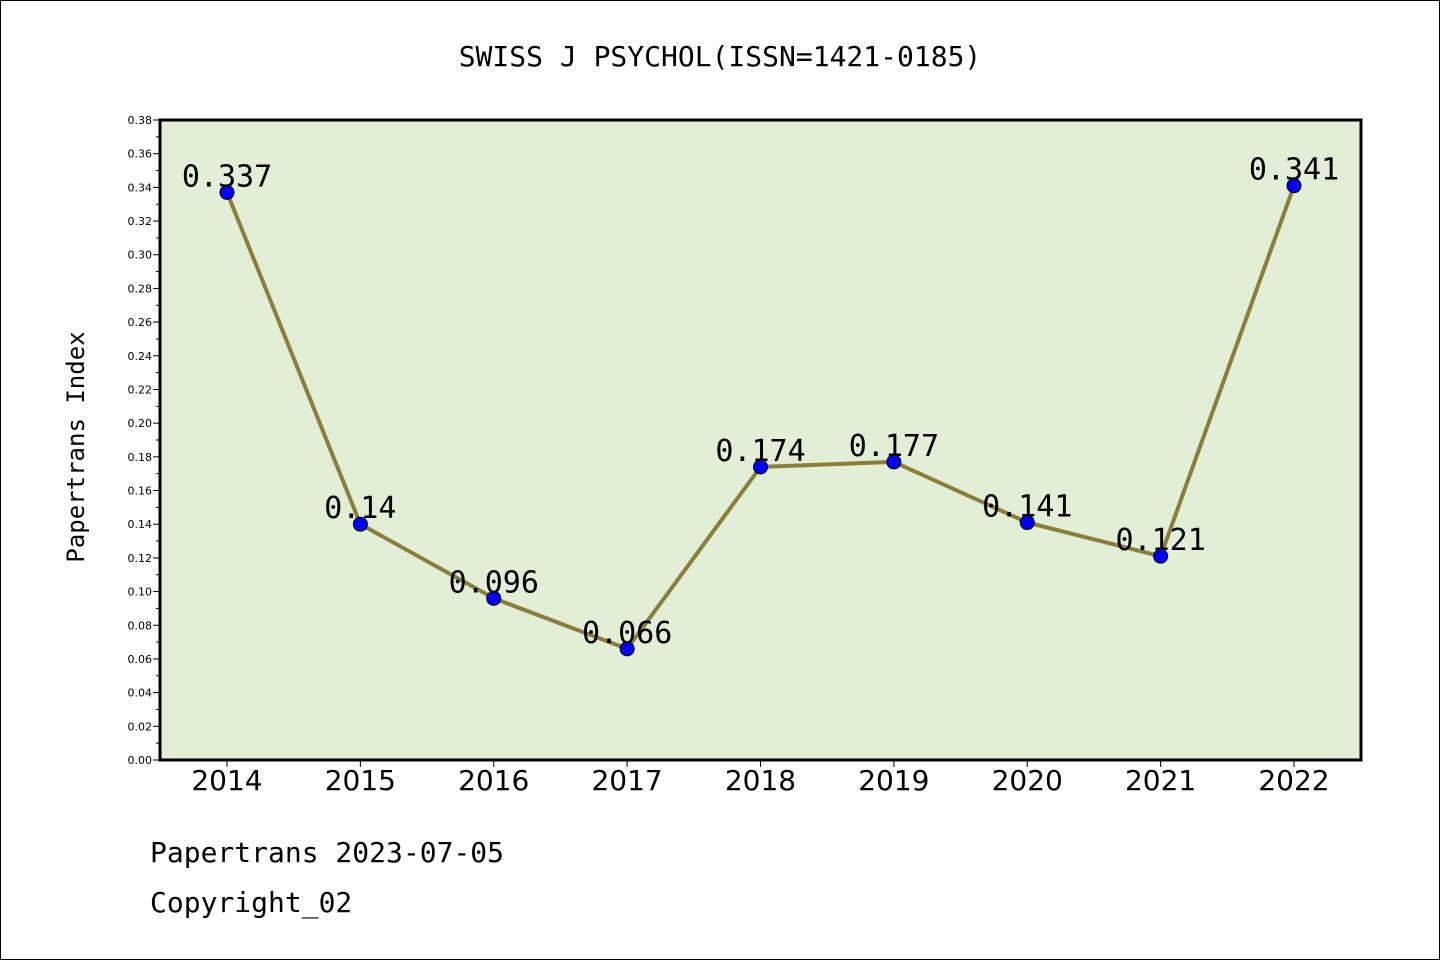  I want to click on y-tick-label: 0.20, so click(140, 423).